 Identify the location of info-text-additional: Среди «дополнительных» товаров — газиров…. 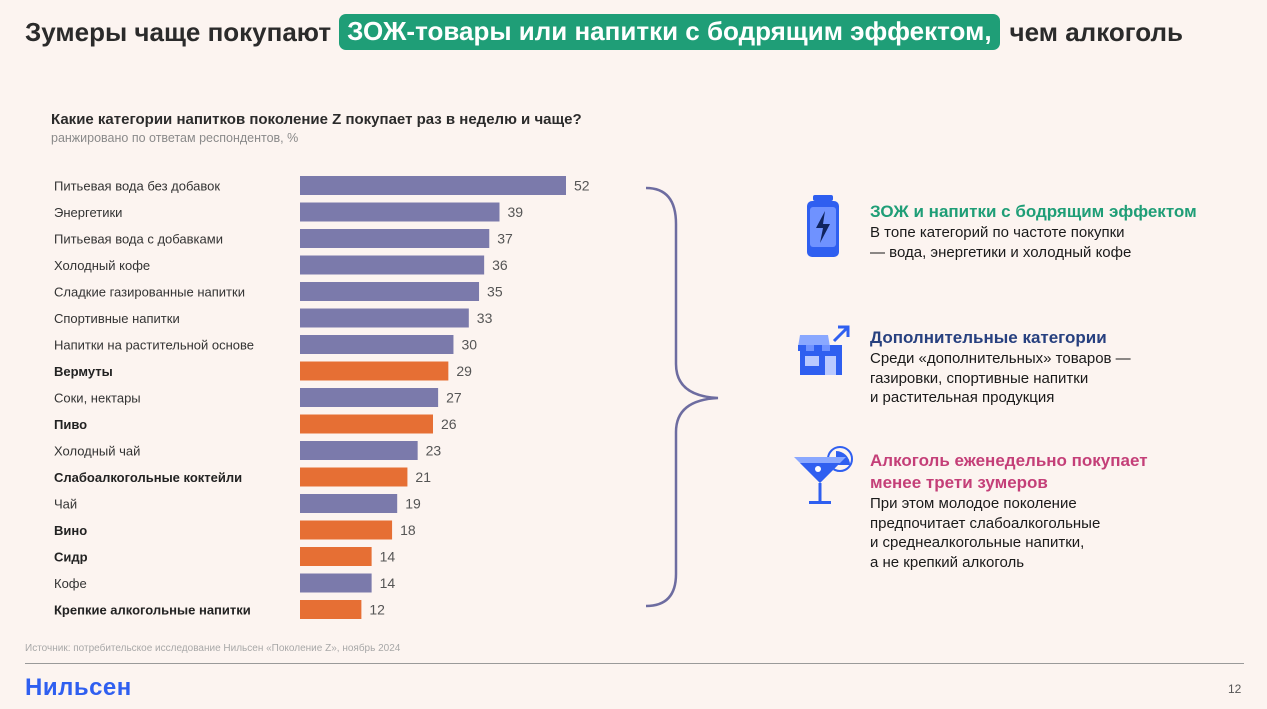
(1000, 378).